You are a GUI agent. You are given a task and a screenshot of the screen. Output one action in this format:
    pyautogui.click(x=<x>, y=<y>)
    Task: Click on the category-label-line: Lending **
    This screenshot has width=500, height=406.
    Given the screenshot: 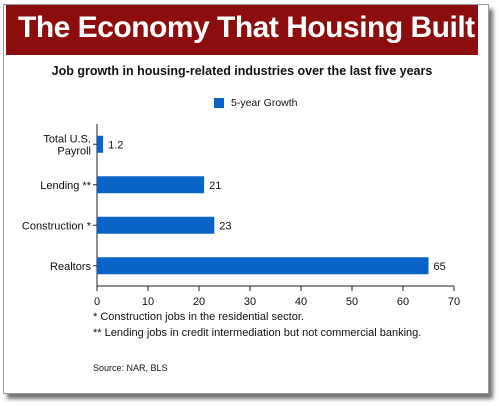 What is the action you would take?
    pyautogui.click(x=65, y=186)
    